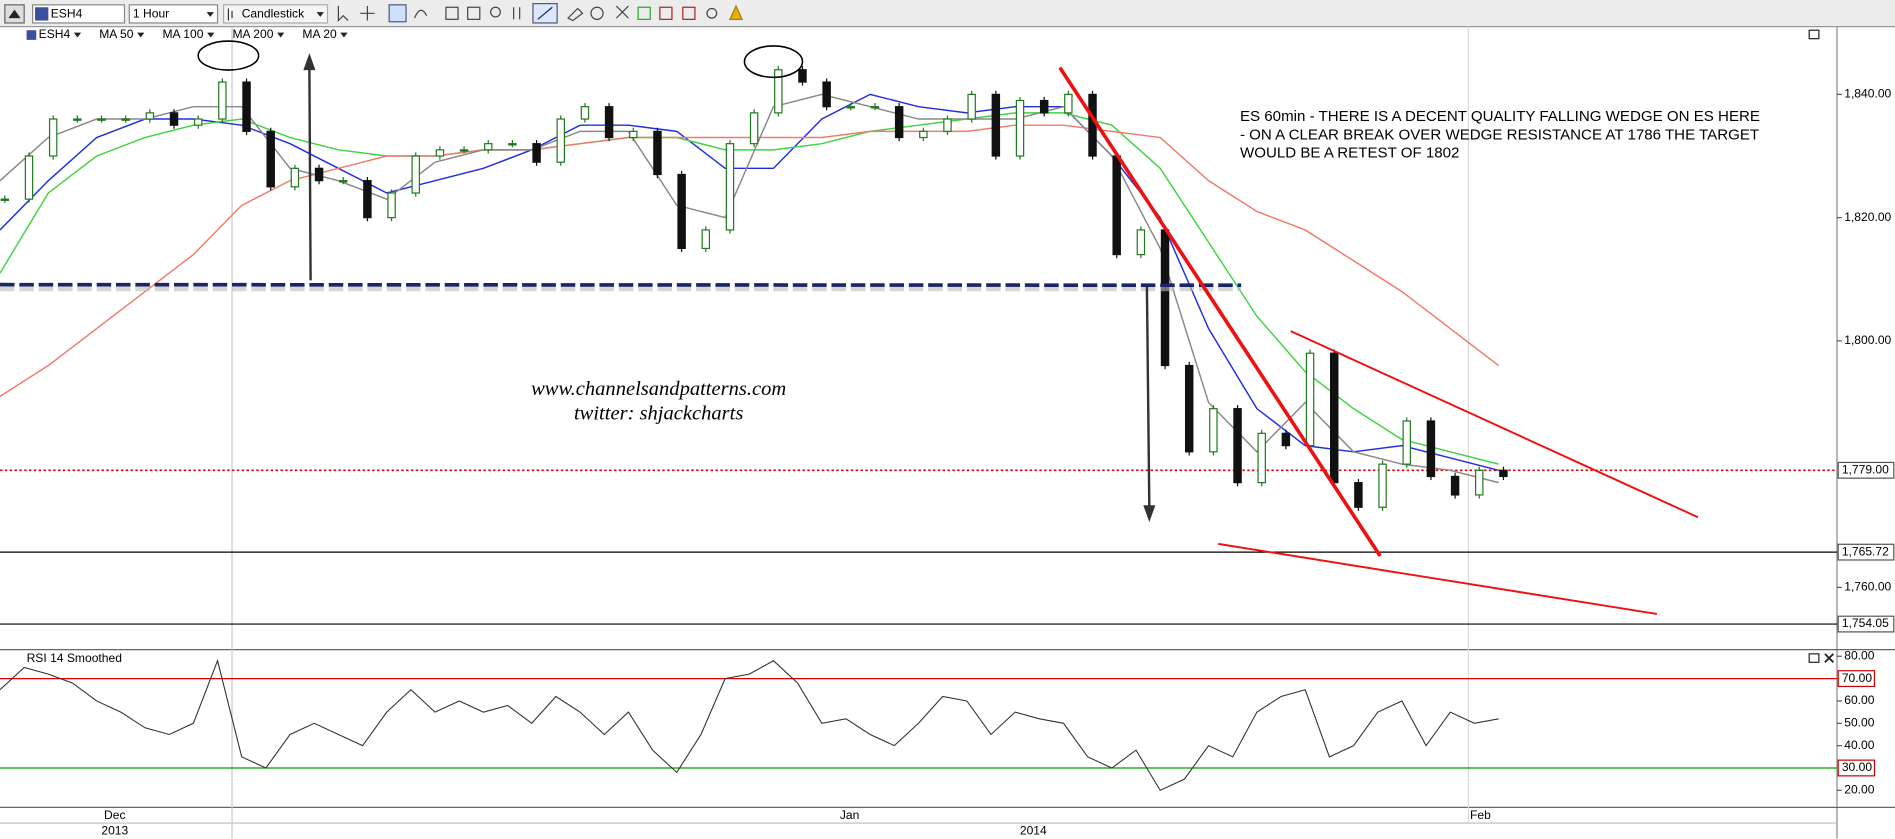 The height and width of the screenshot is (839, 1895). I want to click on symbol-input, so click(79, 14).